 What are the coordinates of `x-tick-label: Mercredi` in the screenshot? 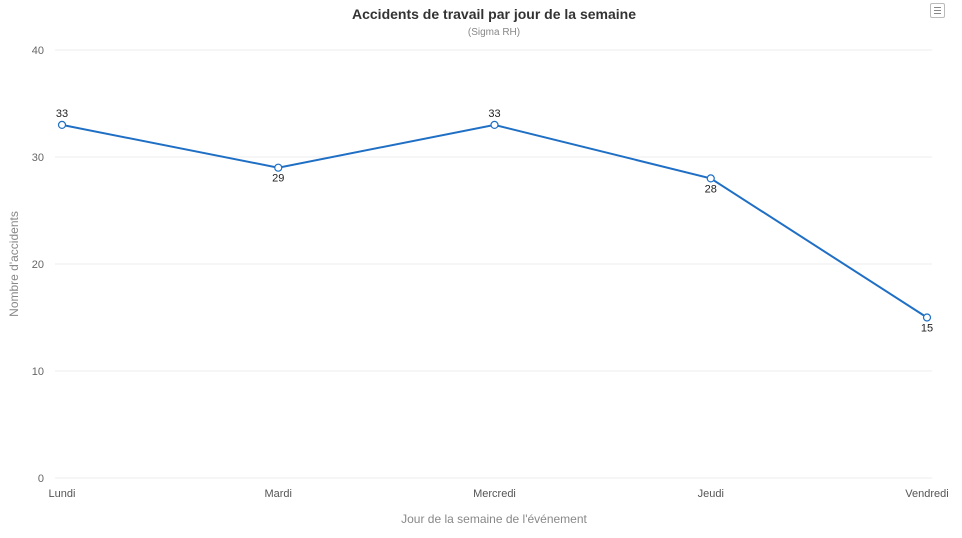 It's located at (494, 494).